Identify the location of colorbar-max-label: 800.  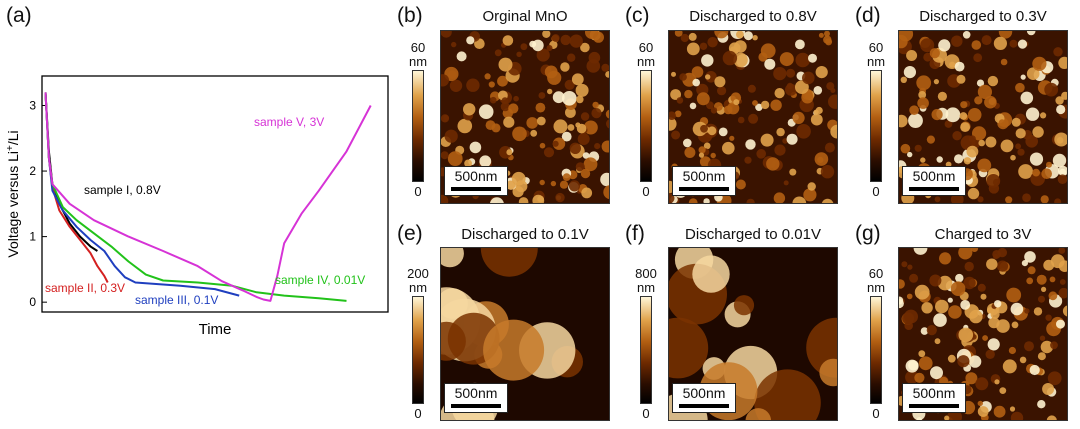
(646, 273).